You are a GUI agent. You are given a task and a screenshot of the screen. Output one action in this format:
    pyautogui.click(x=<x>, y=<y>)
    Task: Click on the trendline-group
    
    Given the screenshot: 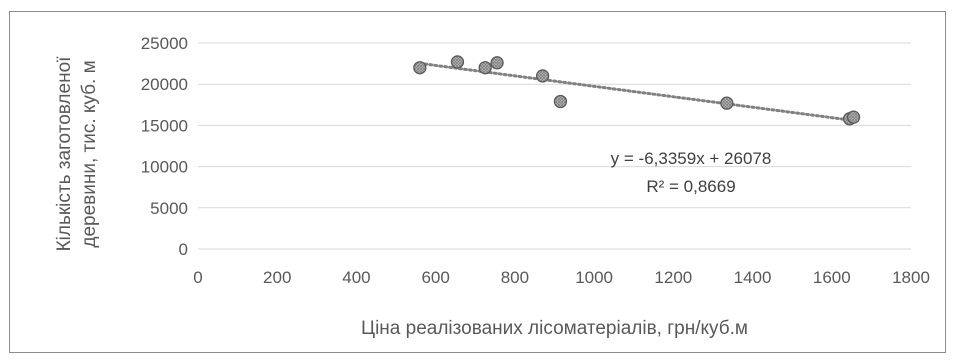 What is the action you would take?
    pyautogui.click(x=637, y=92)
    